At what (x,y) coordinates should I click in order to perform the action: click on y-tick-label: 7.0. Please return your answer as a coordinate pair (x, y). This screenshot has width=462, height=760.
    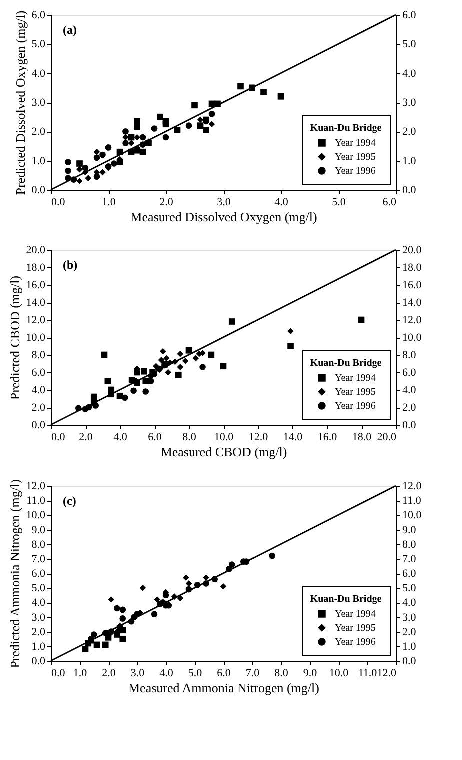
    Looking at the image, I should click on (39, 559).